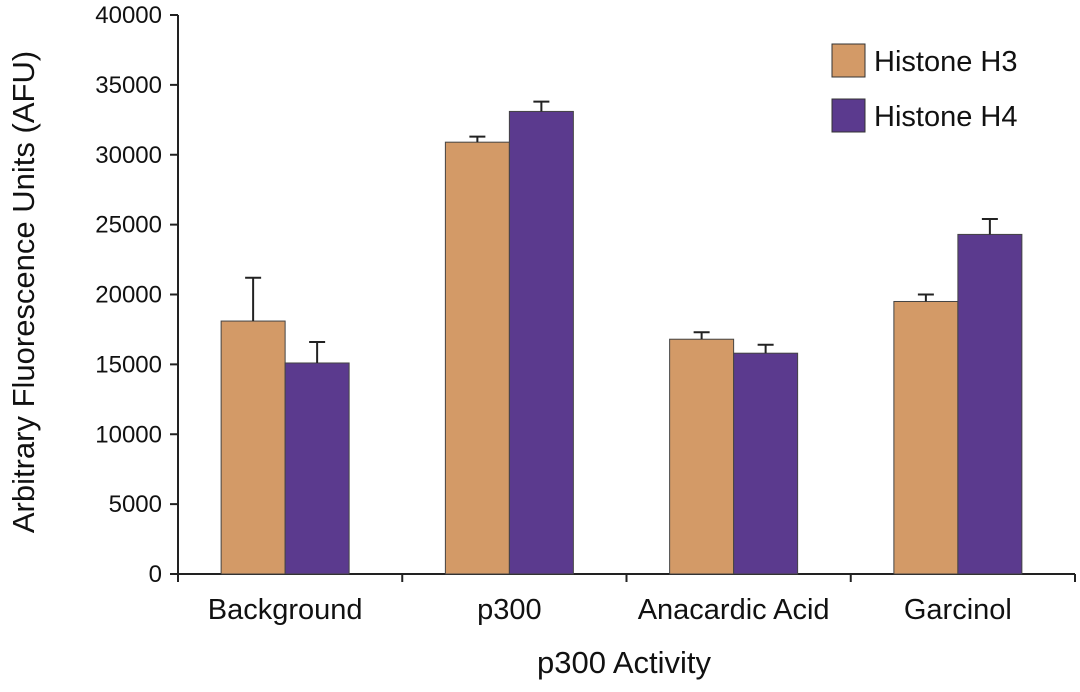  Describe the element at coordinates (541, 342) in the screenshot. I see `bar-histone-h4-p300` at that location.